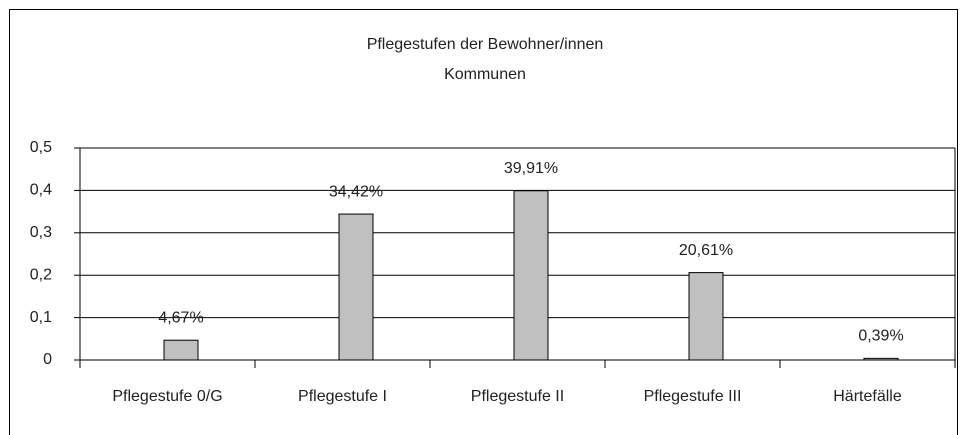 This screenshot has width=960, height=435. What do you see at coordinates (180, 317) in the screenshot?
I see `value-label: 4,67%` at bounding box center [180, 317].